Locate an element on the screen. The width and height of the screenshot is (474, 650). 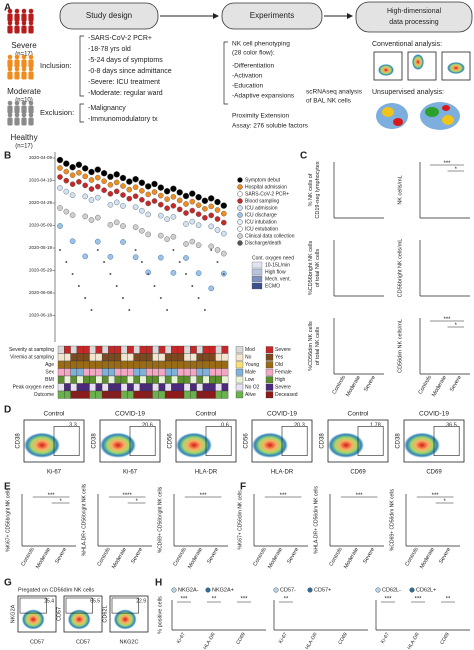
label: CD56 is located at coordinates (171, 441).